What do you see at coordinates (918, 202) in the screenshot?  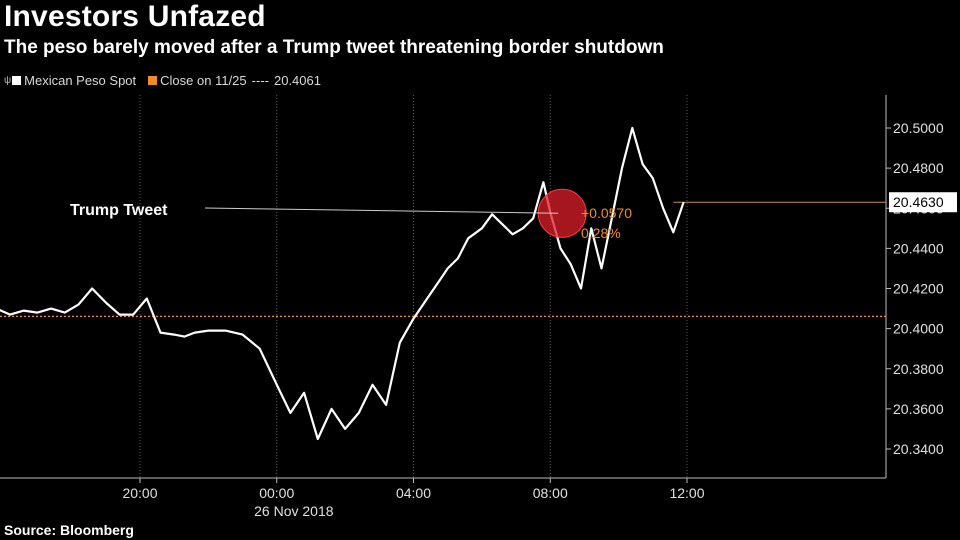 I see `last-price-label: 20.4630` at bounding box center [918, 202].